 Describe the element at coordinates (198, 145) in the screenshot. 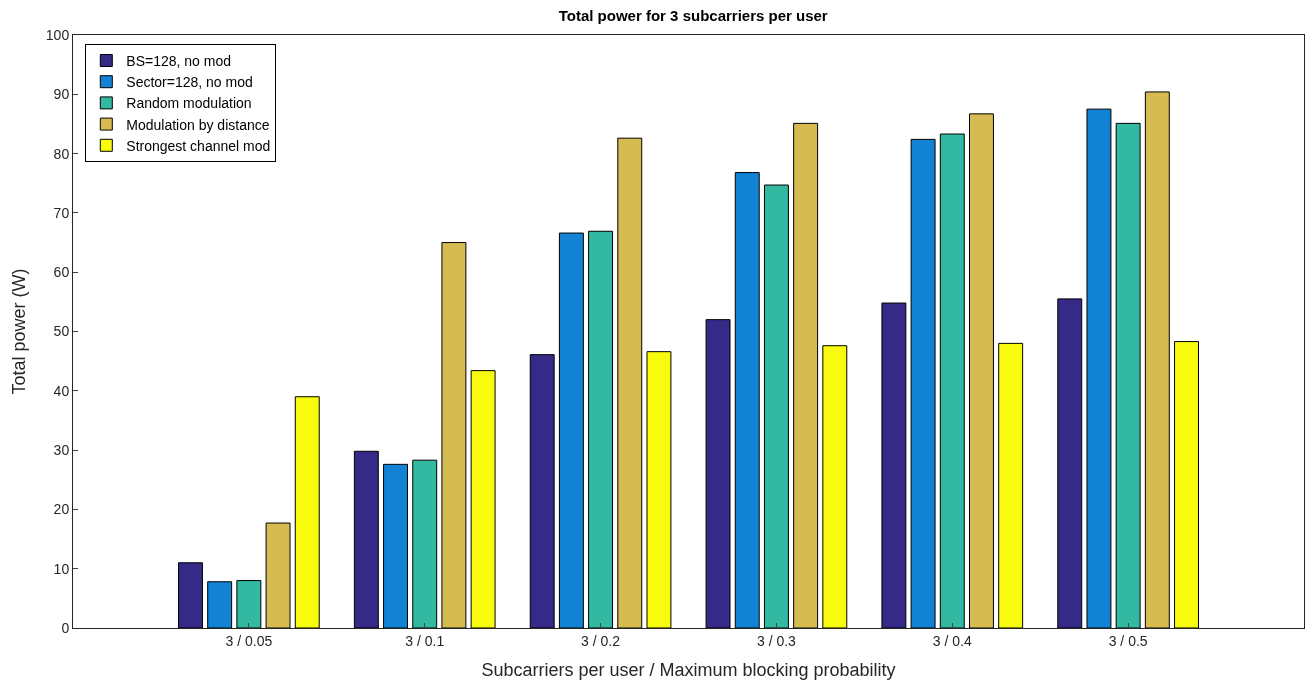

I see `legend-label: Strongest channel mod` at that location.